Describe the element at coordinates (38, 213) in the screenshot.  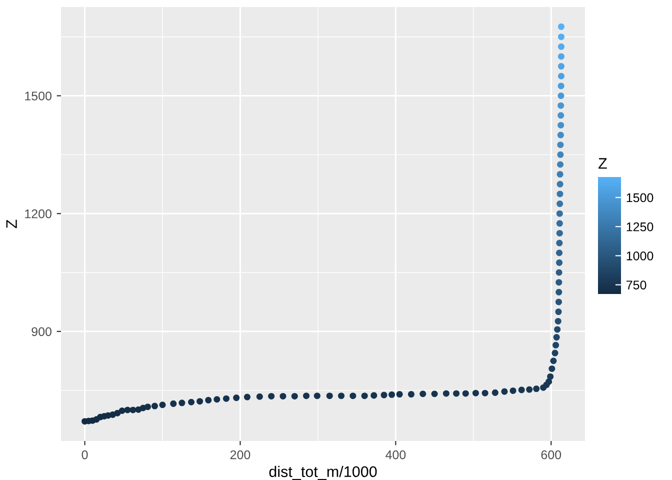
I see `y-tick-label: 1200` at that location.